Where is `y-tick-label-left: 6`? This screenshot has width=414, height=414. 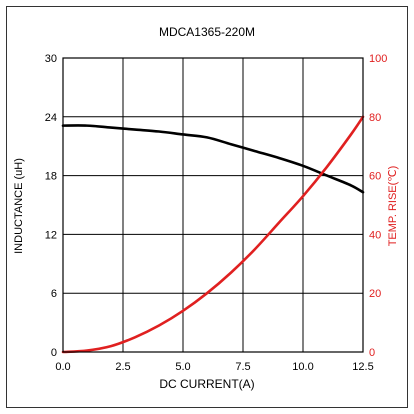
y-tick-label-left: 6 is located at coordinates (54, 294).